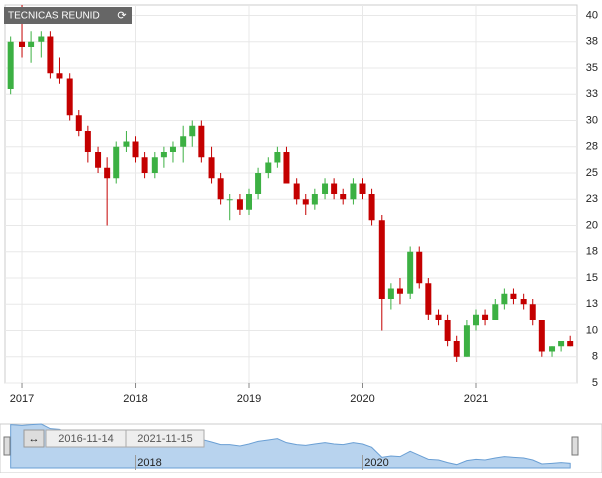 The image size is (602, 478). I want to click on y-tick-label: 8, so click(595, 357).